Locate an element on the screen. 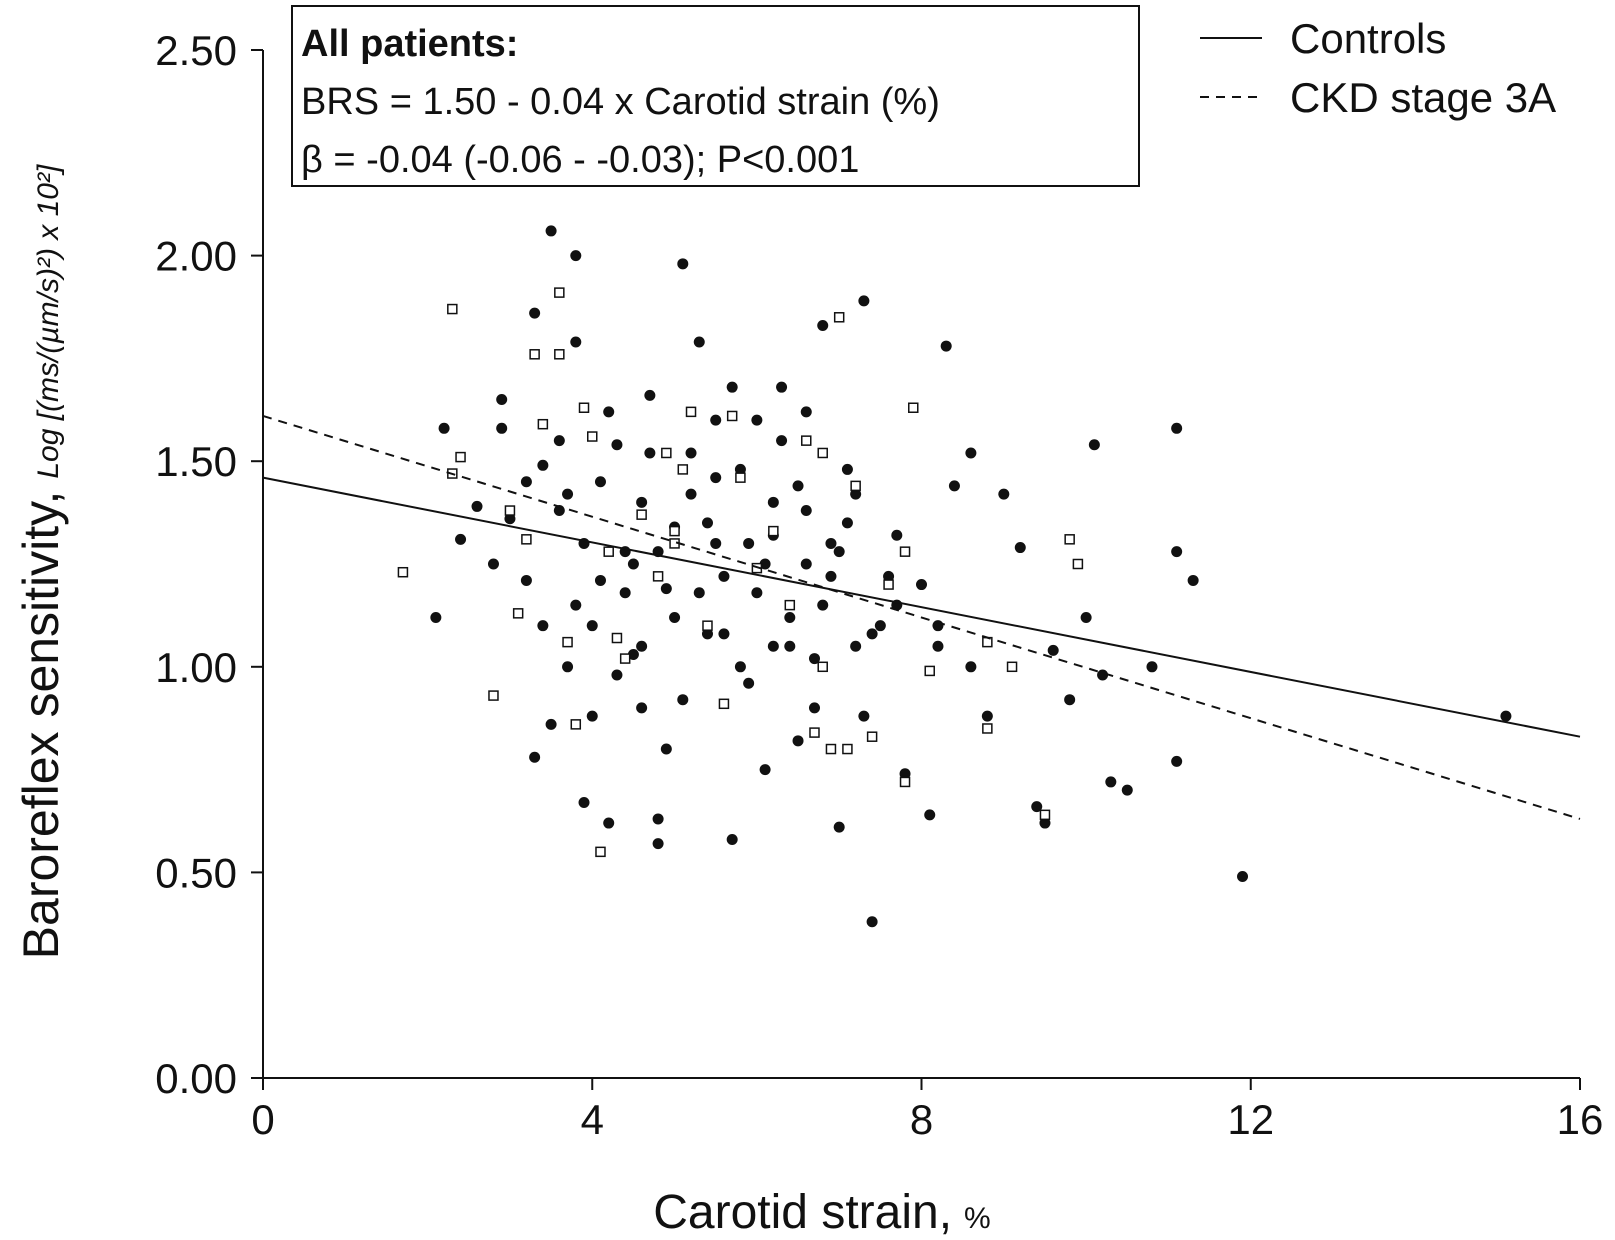  y-tick-label: 2.00 is located at coordinates (196, 256).